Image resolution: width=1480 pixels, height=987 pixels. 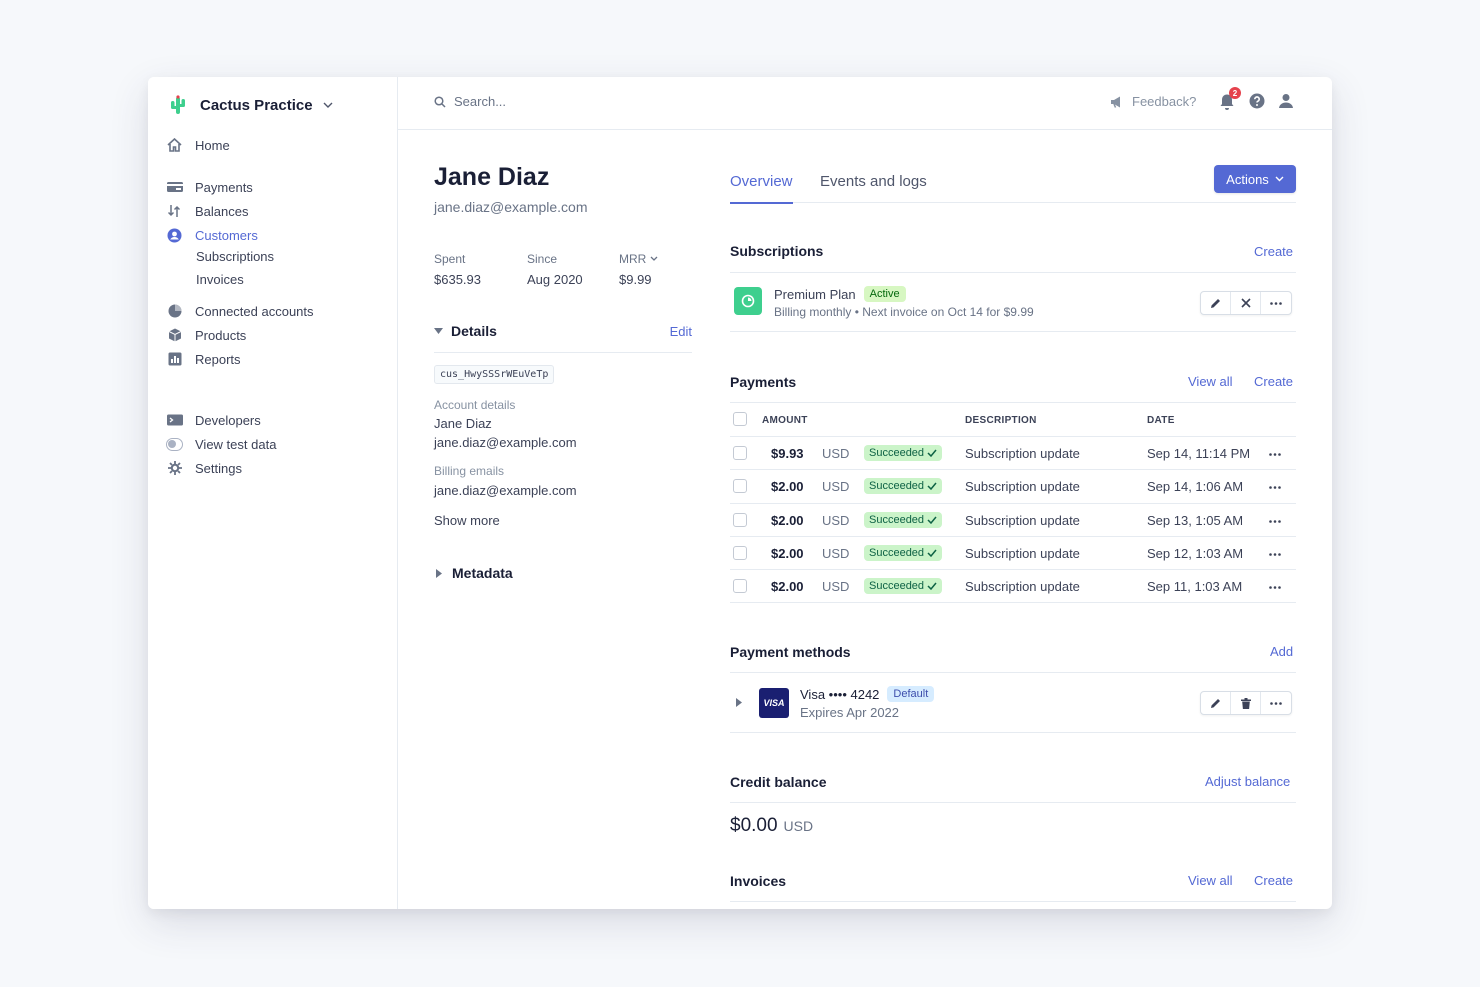 I want to click on sidebar-item-payments: Payments, so click(x=209, y=187).